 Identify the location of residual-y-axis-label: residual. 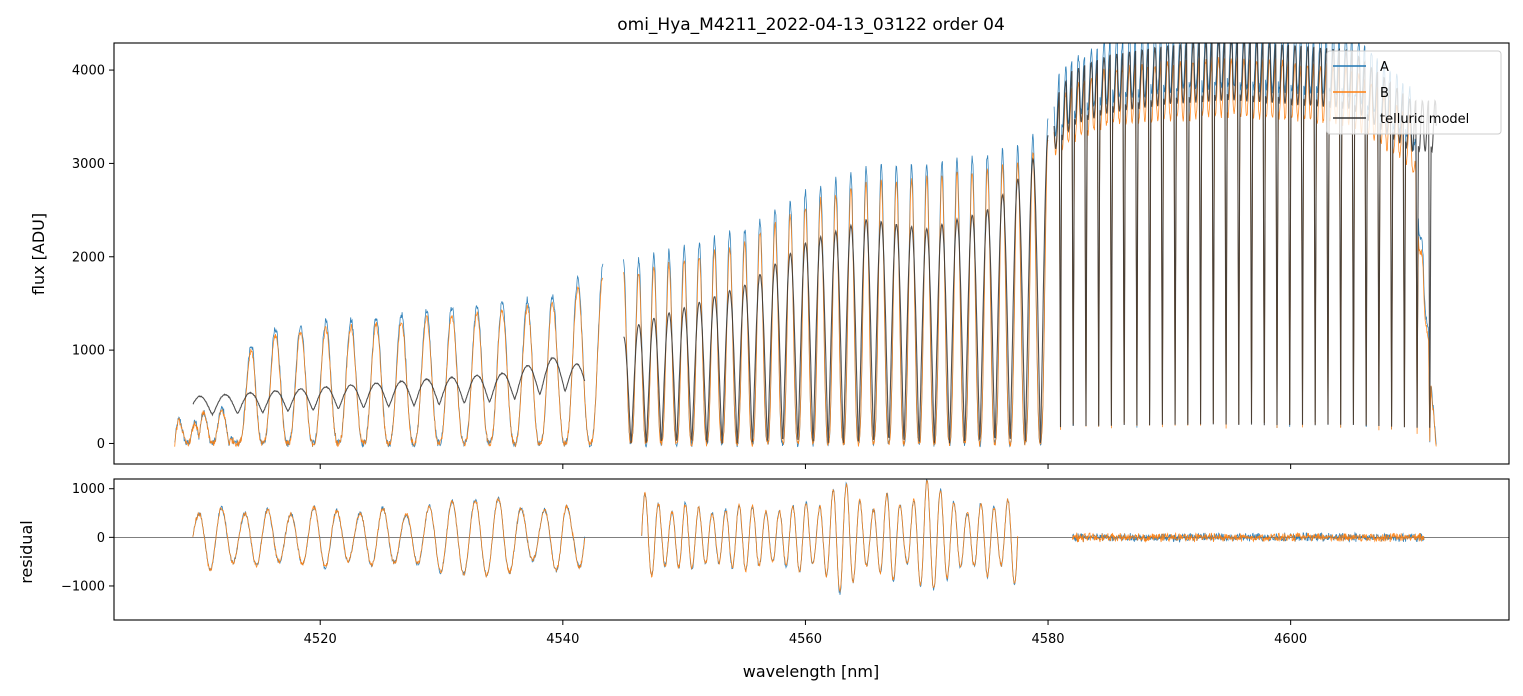
(26, 551).